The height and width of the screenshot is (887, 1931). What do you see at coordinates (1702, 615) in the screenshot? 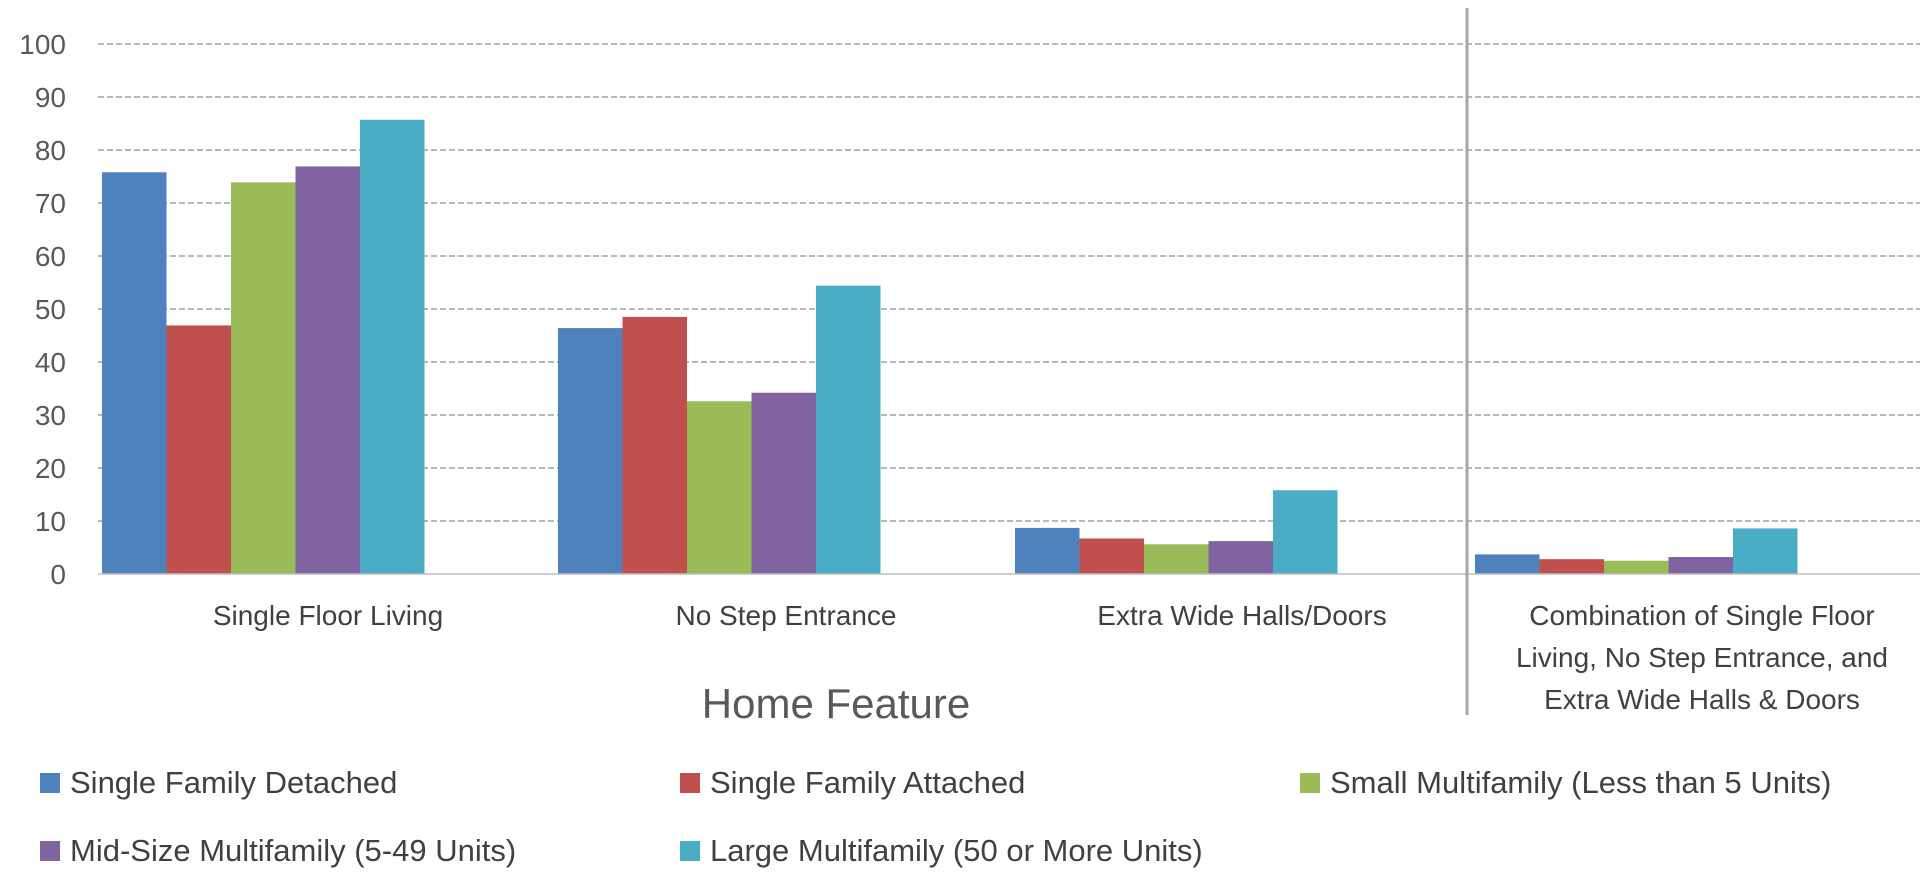
I see `category-label: Combination of Single Floor` at bounding box center [1702, 615].